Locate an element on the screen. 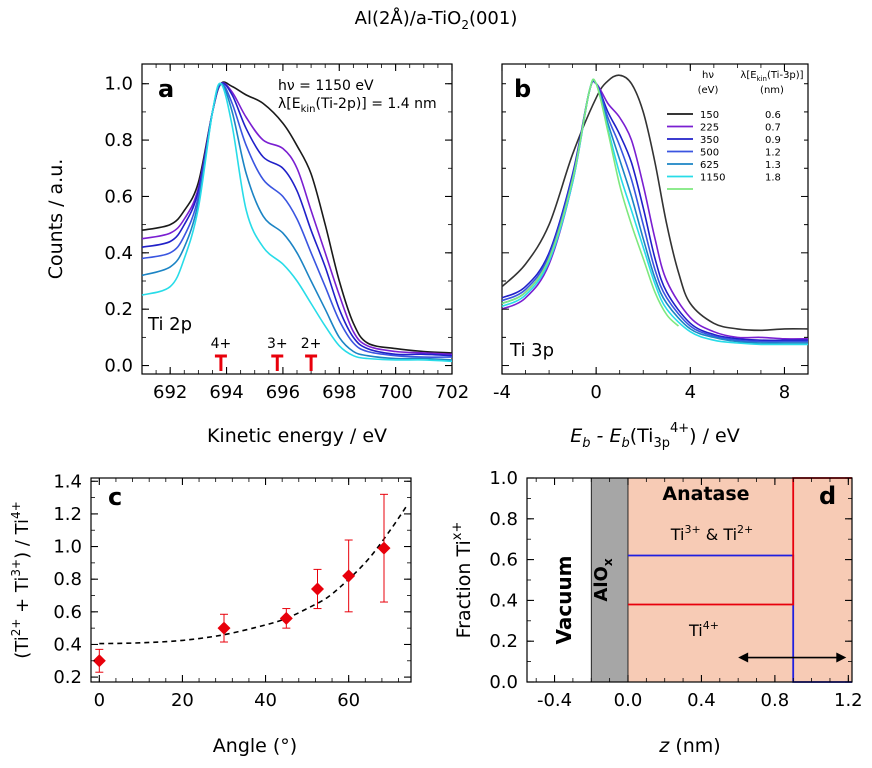 The width and height of the screenshot is (872, 768). panel-b-xlabel-sup: 4+ is located at coordinates (679, 428).